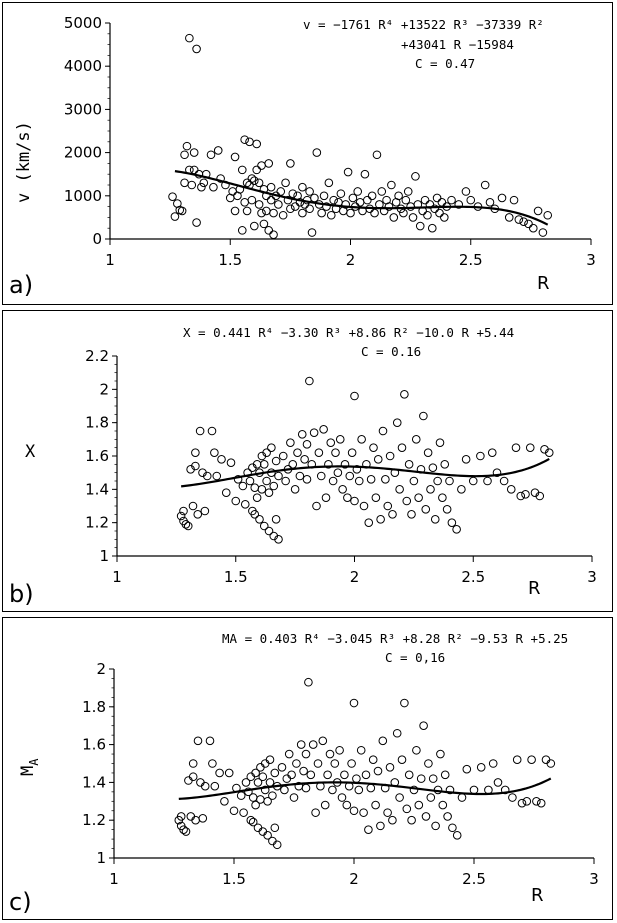  What do you see at coordinates (94, 745) in the screenshot?
I see `y-tick-label-c-3: 1.6` at bounding box center [94, 745].